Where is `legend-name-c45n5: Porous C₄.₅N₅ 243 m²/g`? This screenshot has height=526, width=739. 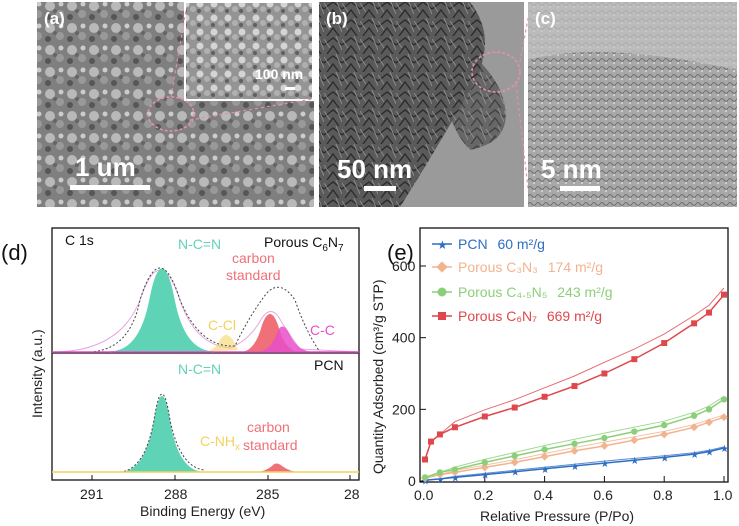
legend-name-c45n5: Porous C₄.₅N₅ 243 m²/g is located at coordinates (535, 292).